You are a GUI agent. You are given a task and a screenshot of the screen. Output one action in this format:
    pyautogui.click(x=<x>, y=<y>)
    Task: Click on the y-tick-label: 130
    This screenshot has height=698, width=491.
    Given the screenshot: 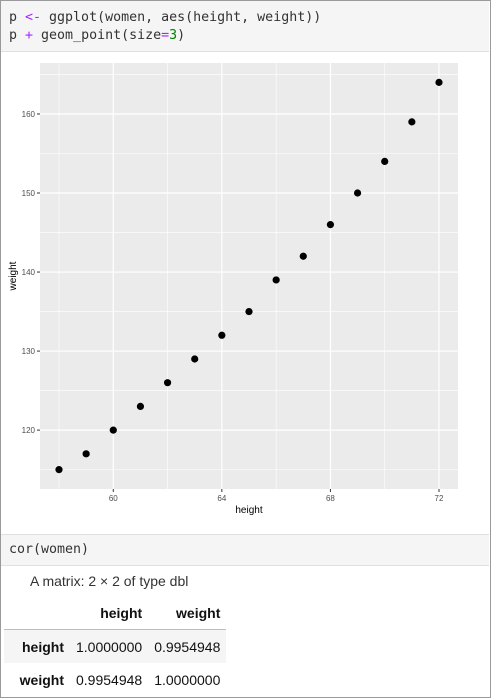 What is the action you would take?
    pyautogui.click(x=29, y=351)
    